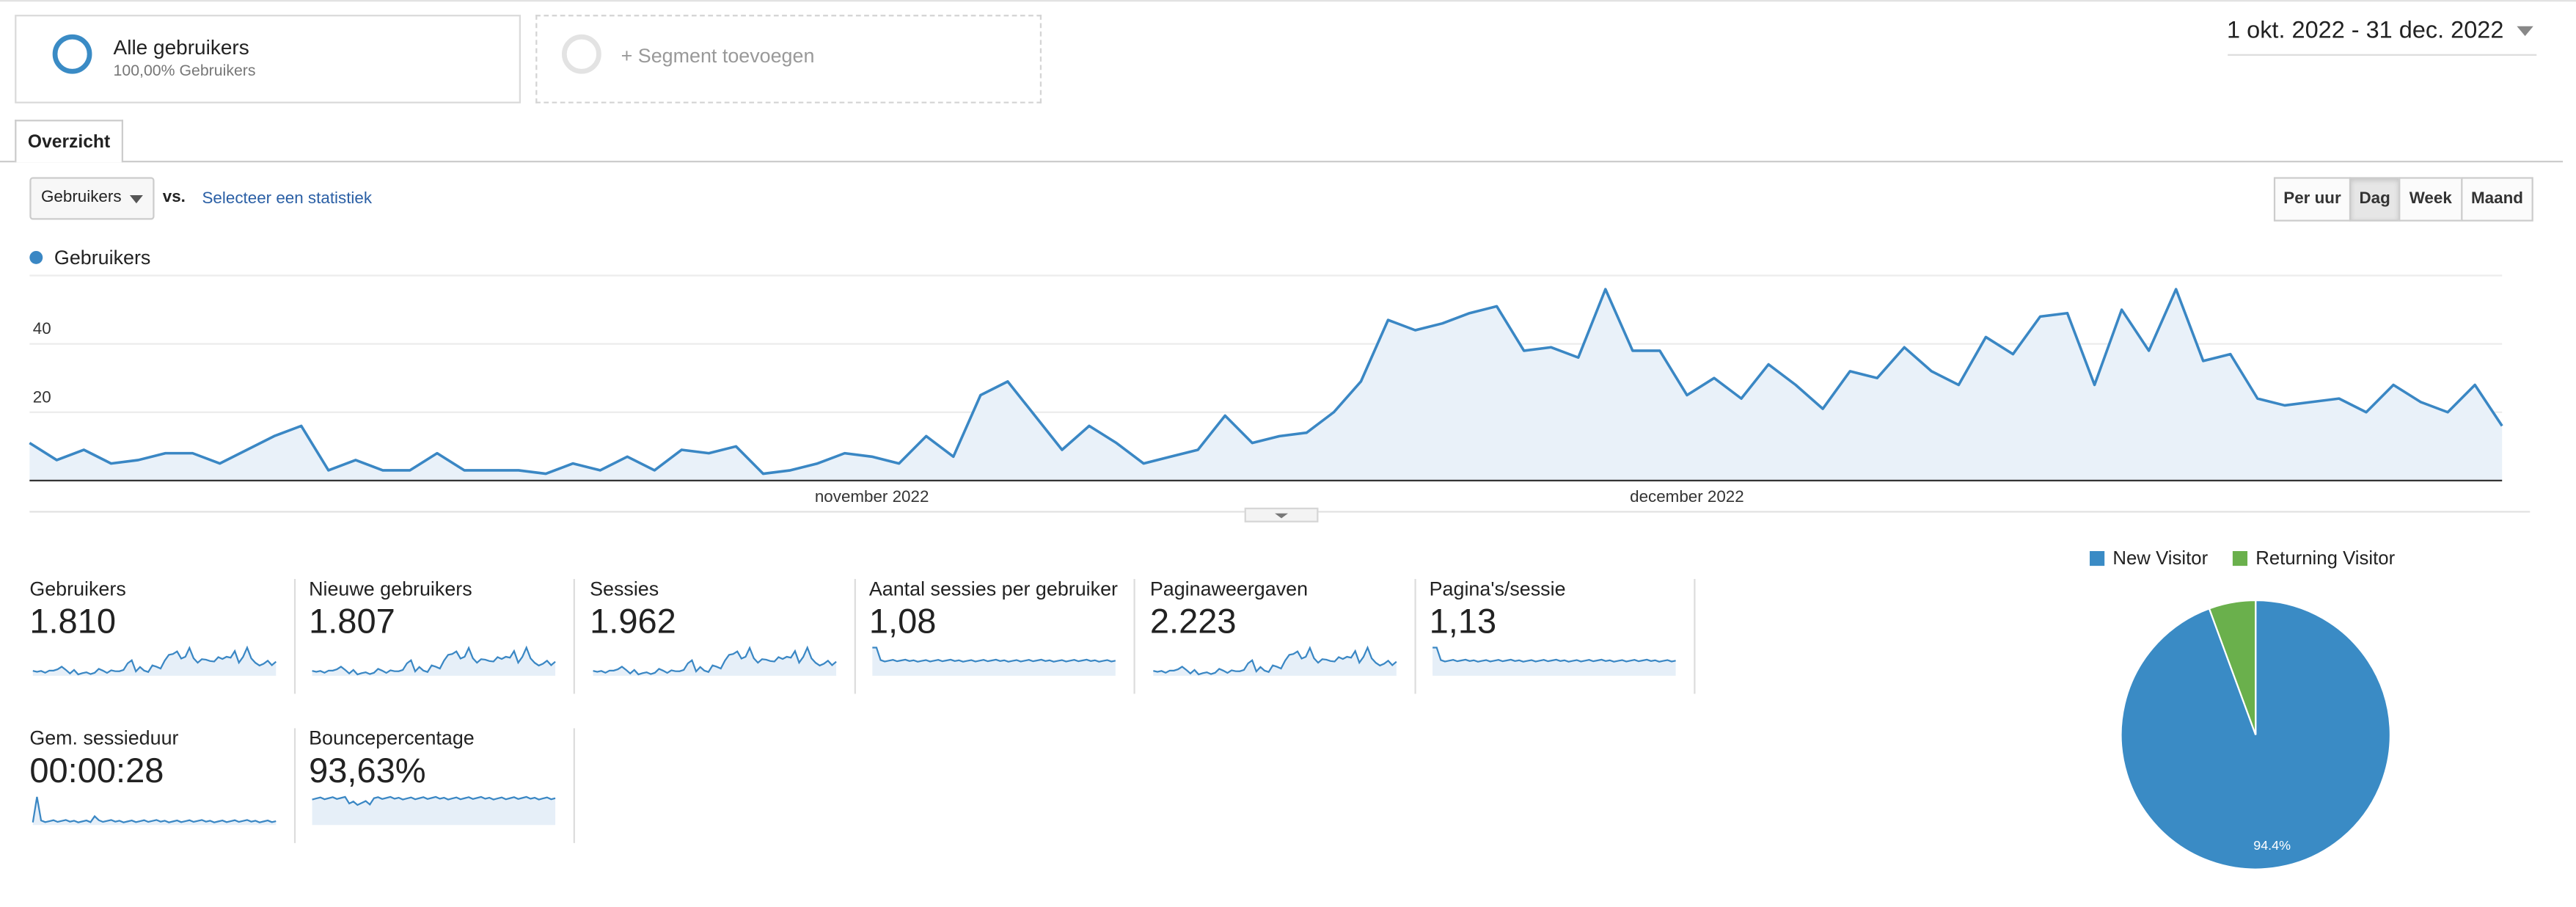 The width and height of the screenshot is (2576, 907). What do you see at coordinates (872, 496) in the screenshot?
I see `x-tick-label: november 2022` at bounding box center [872, 496].